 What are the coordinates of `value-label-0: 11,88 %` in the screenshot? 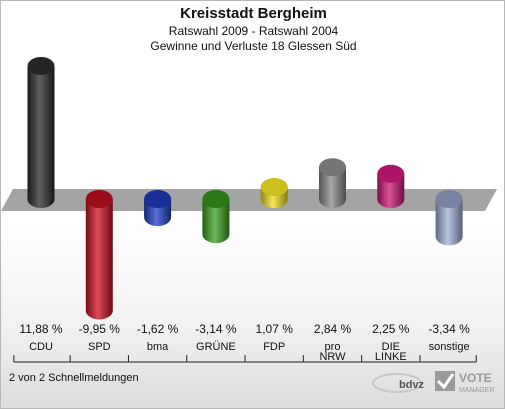 It's located at (40, 329).